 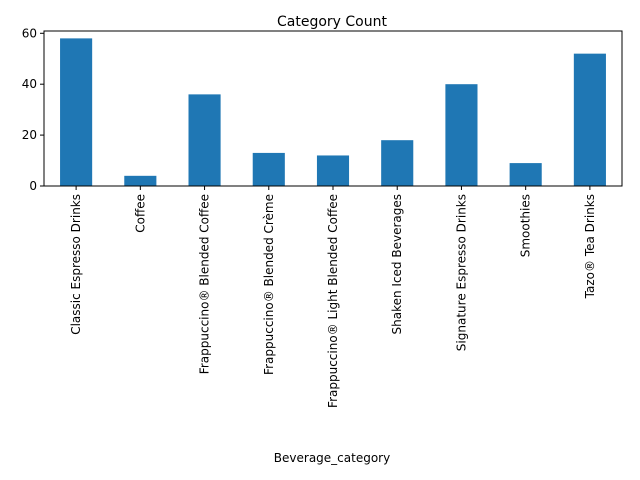 What do you see at coordinates (333, 301) in the screenshot?
I see `x-tick-label: Frappuccino® Light Blended Coffee` at bounding box center [333, 301].